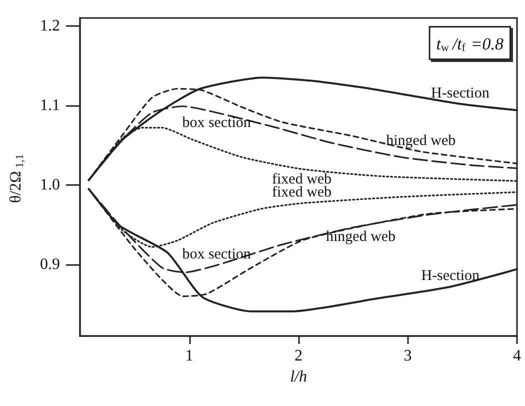 Image resolution: width=525 pixels, height=406 pixels. I want to click on x-tick-label: 3, so click(408, 356).